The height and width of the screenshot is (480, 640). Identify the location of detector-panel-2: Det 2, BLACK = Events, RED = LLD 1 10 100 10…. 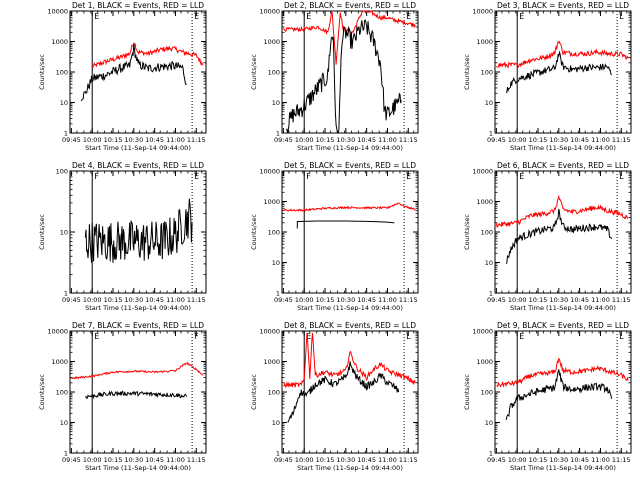
(334, 76).